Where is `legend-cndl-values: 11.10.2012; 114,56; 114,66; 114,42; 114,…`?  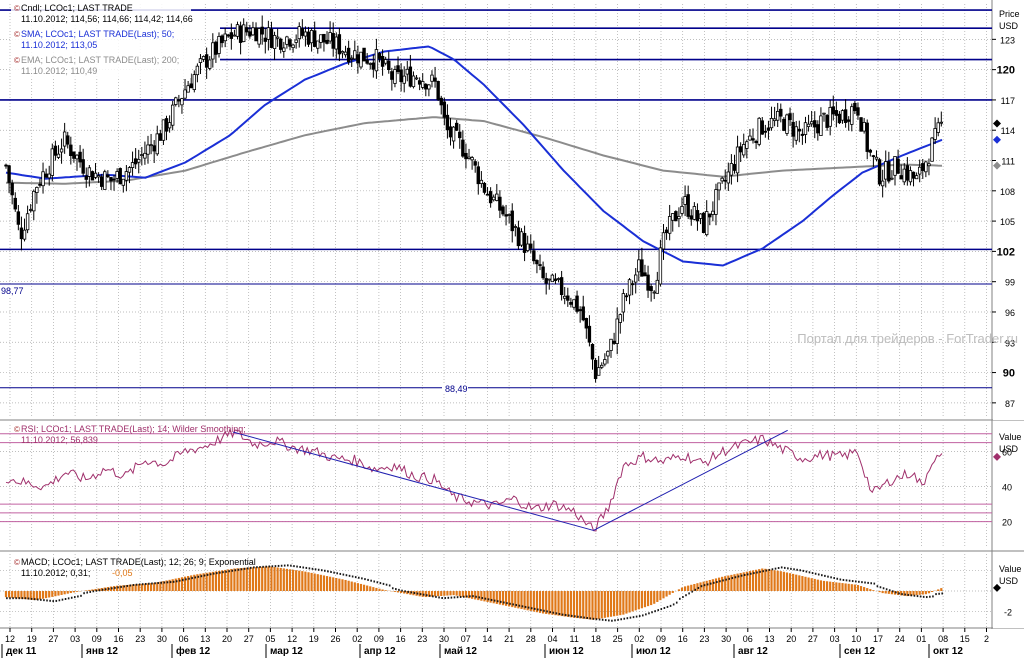
legend-cndl-values: 11.10.2012; 114,56; 114,66; 114,42; 114,… is located at coordinates (107, 19).